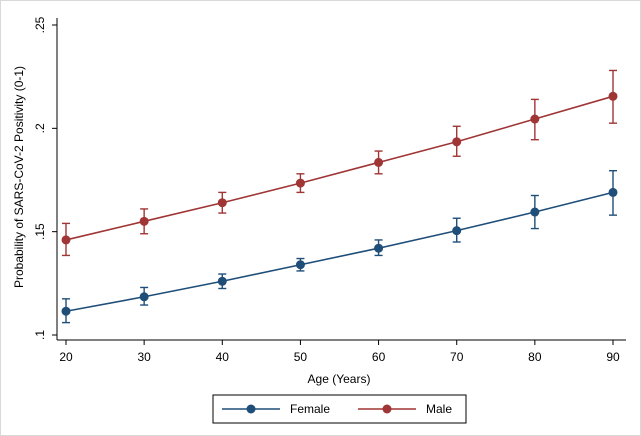 This screenshot has height=436, width=641. I want to click on y-tick-label: .1, so click(40, 335).